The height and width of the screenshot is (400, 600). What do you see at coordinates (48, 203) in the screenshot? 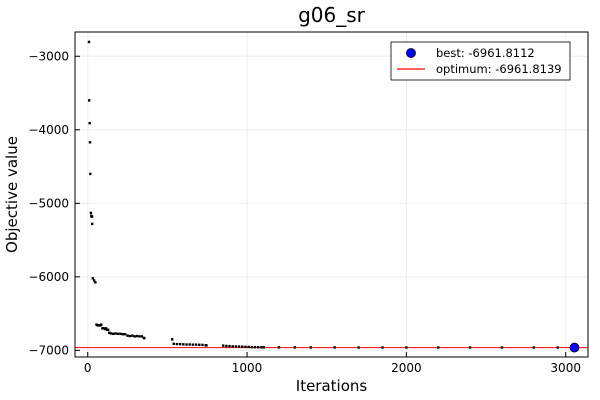
I see `y-tick-label: −5000` at bounding box center [48, 203].